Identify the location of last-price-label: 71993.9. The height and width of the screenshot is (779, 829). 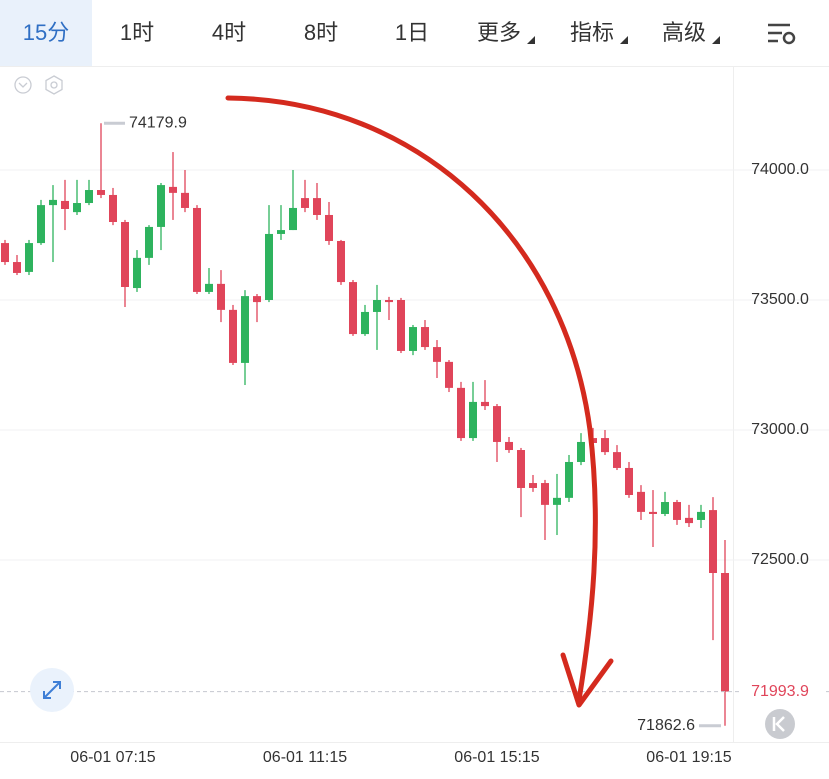
(780, 691).